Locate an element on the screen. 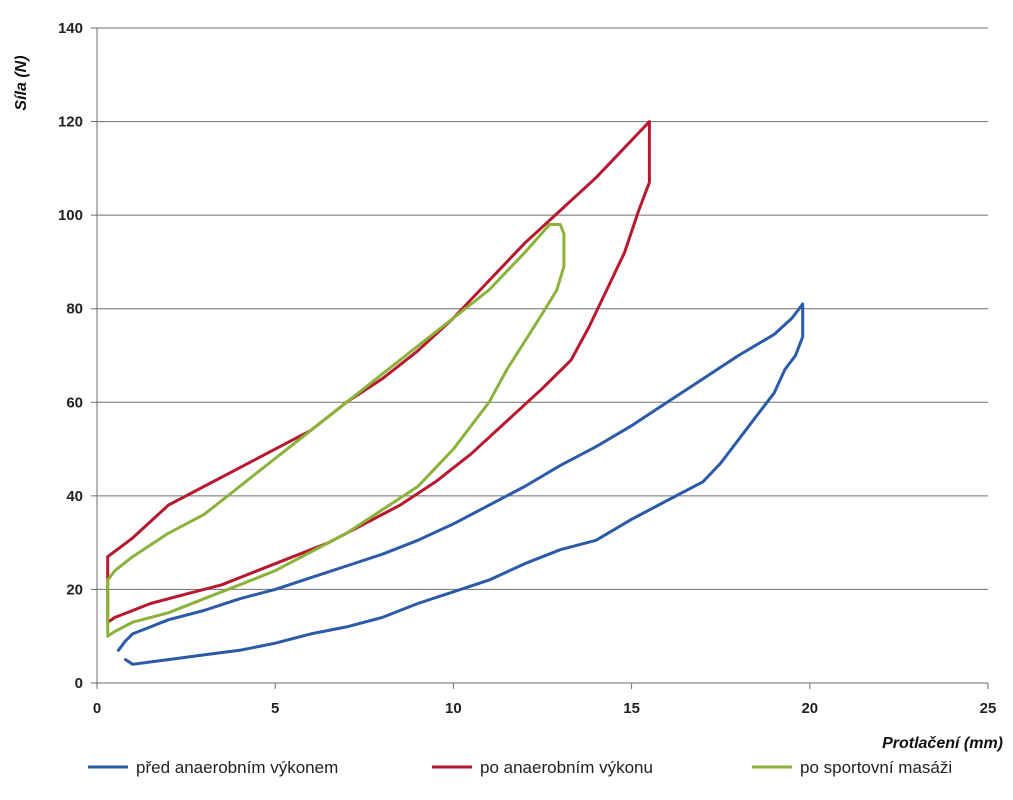  y-tick-label: 0 is located at coordinates (79, 683).